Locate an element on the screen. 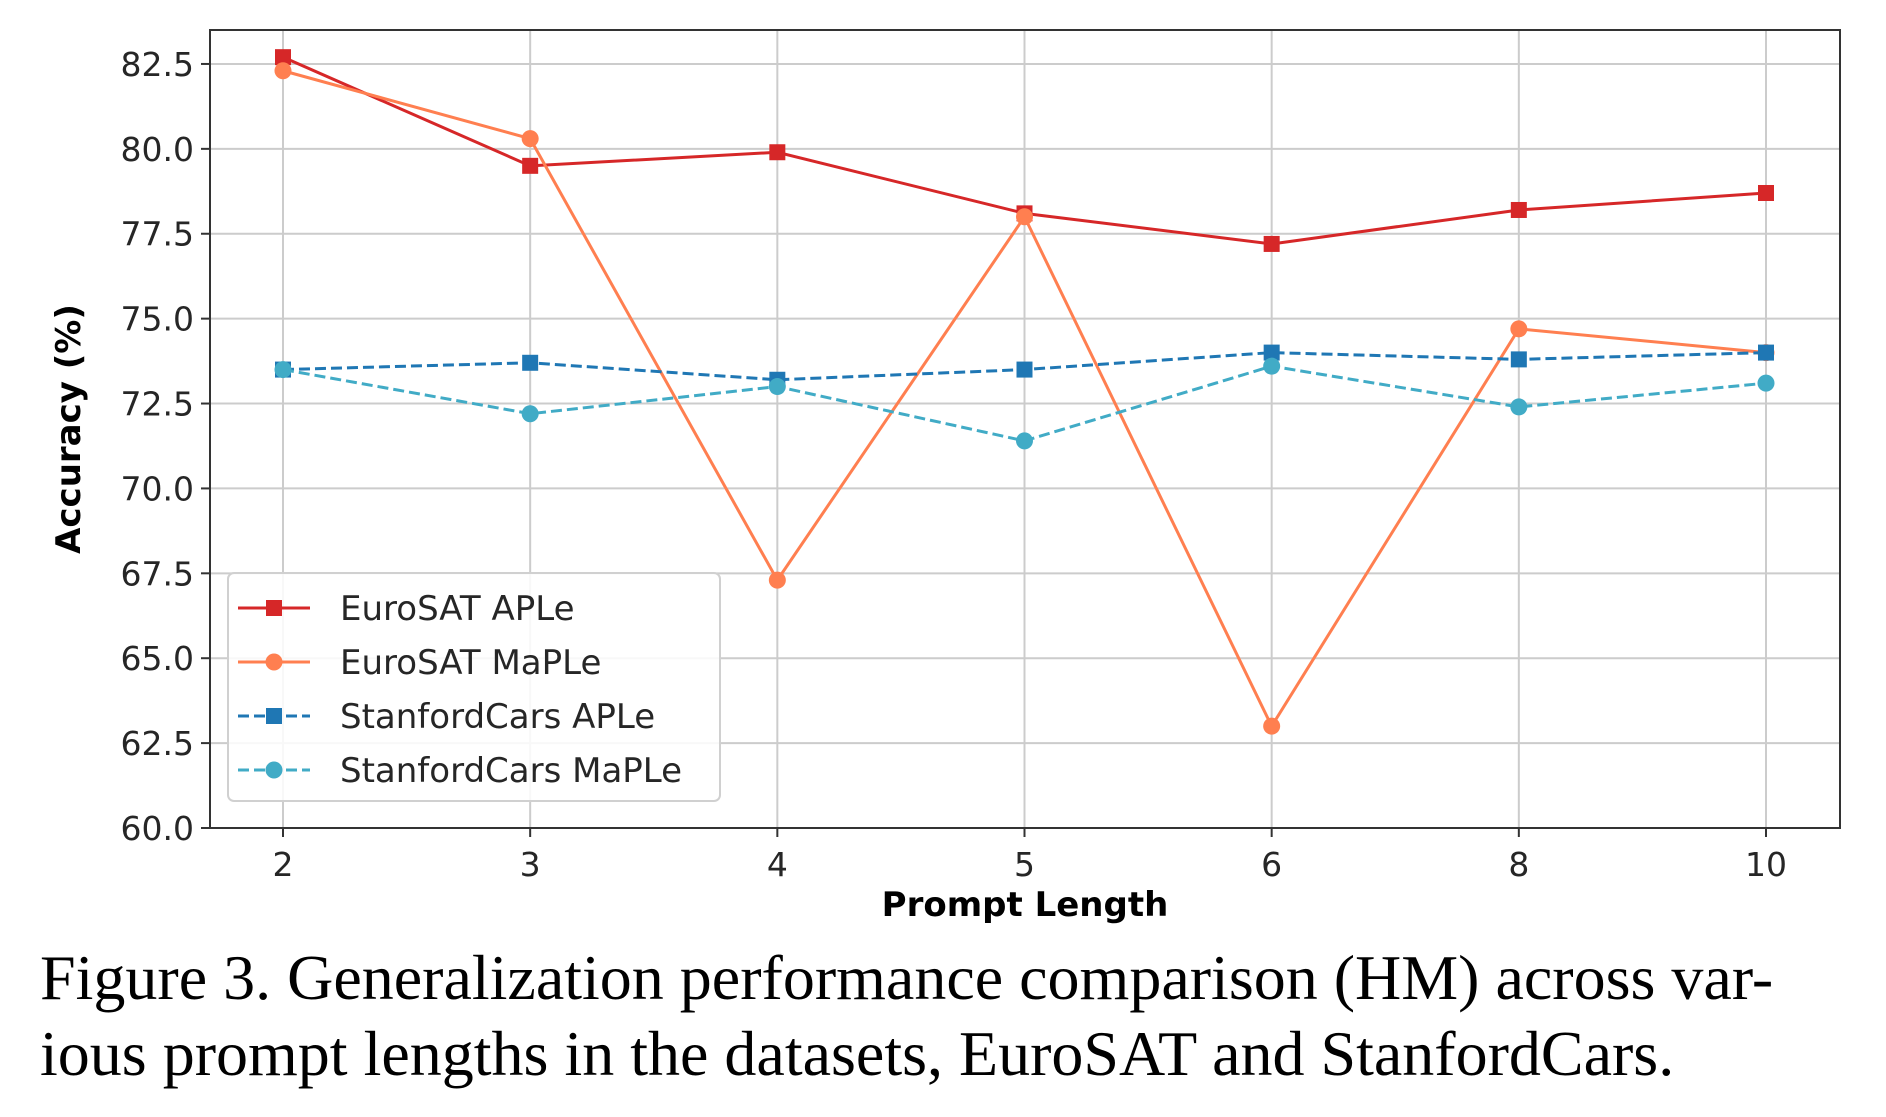 The width and height of the screenshot is (1886, 1117). legend-label: EuroSAT APLe is located at coordinates (457, 609).